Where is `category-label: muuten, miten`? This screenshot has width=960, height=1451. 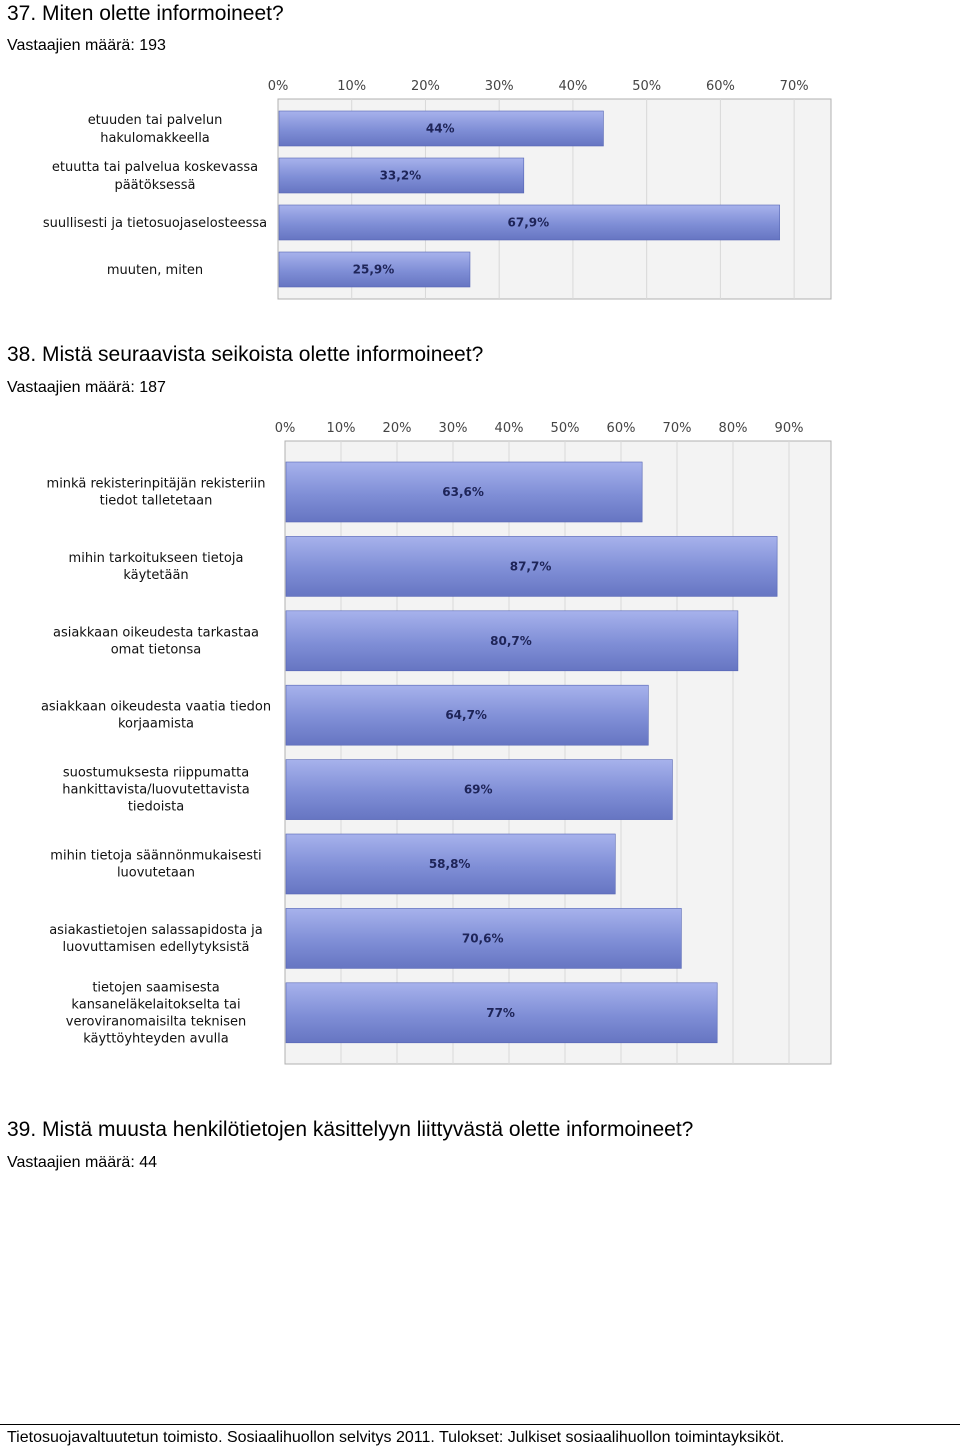
category-label: muuten, miten is located at coordinates (155, 270).